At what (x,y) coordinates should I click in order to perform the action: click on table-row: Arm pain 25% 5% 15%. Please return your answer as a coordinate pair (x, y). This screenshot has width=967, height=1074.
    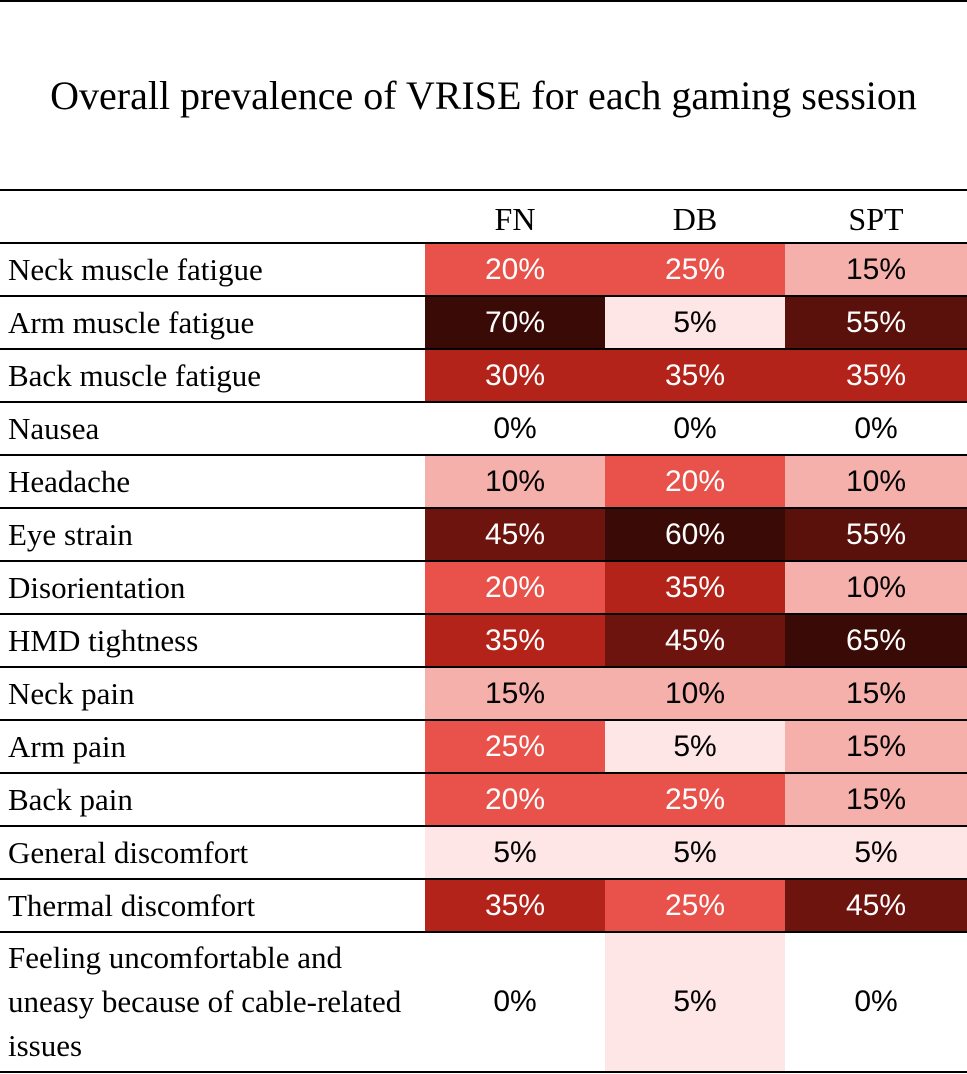
    Looking at the image, I should click on (483, 747).